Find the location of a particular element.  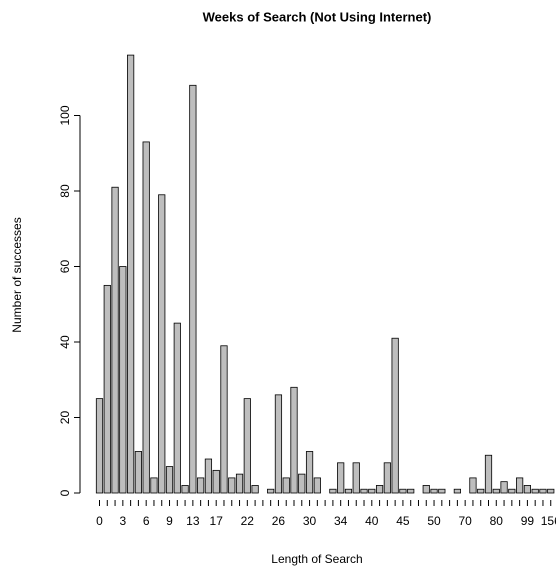

x-axis-title: Length of Search is located at coordinates (316, 559).